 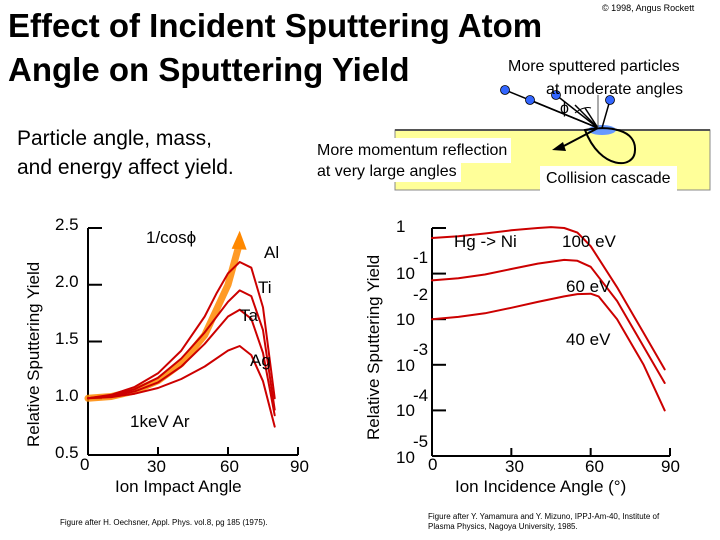 I want to click on left-y-tick: 2.0, so click(x=67, y=281).